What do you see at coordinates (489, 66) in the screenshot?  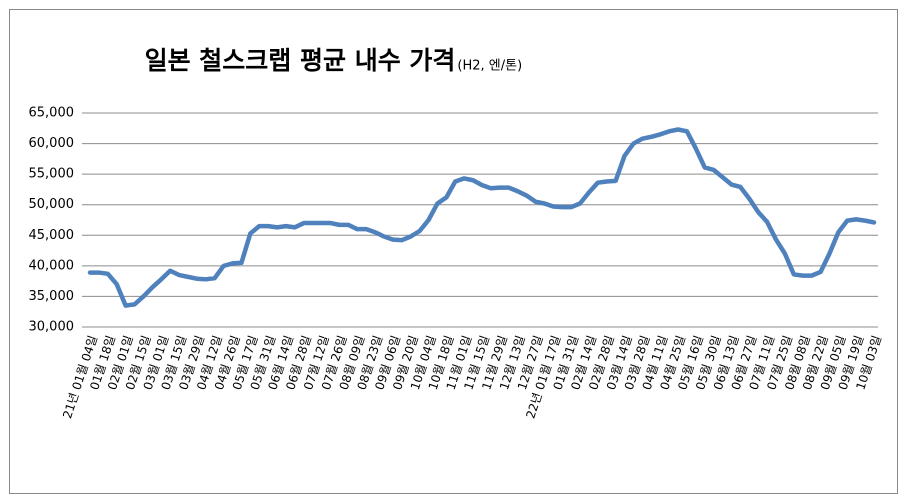 I see `chart-subtitle: (H2, 엔/톤)` at bounding box center [489, 66].